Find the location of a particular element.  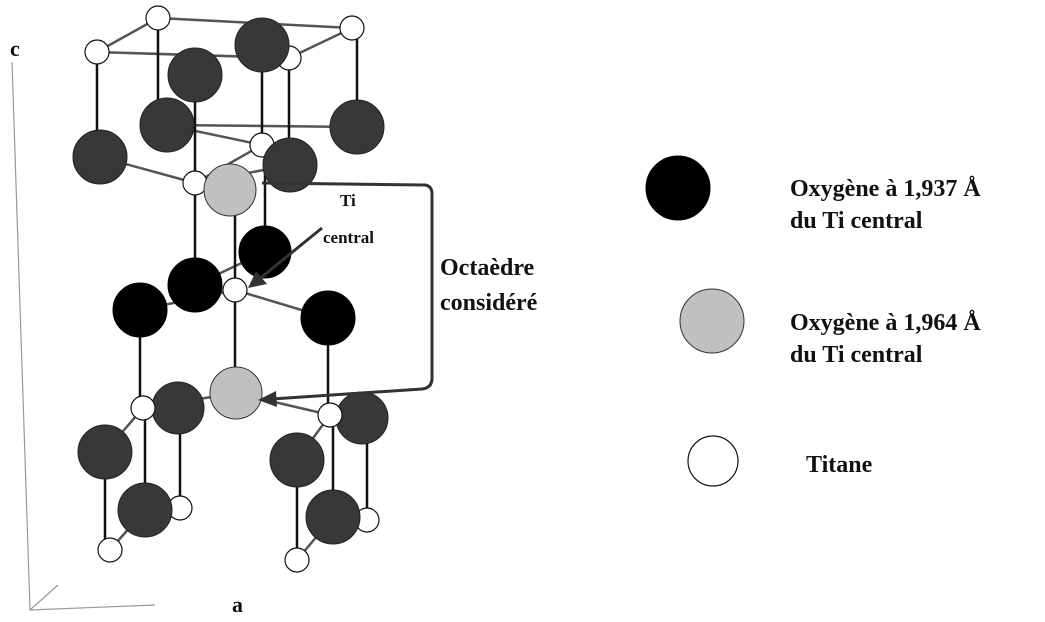

ti-label: Ti is located at coordinates (348, 200).